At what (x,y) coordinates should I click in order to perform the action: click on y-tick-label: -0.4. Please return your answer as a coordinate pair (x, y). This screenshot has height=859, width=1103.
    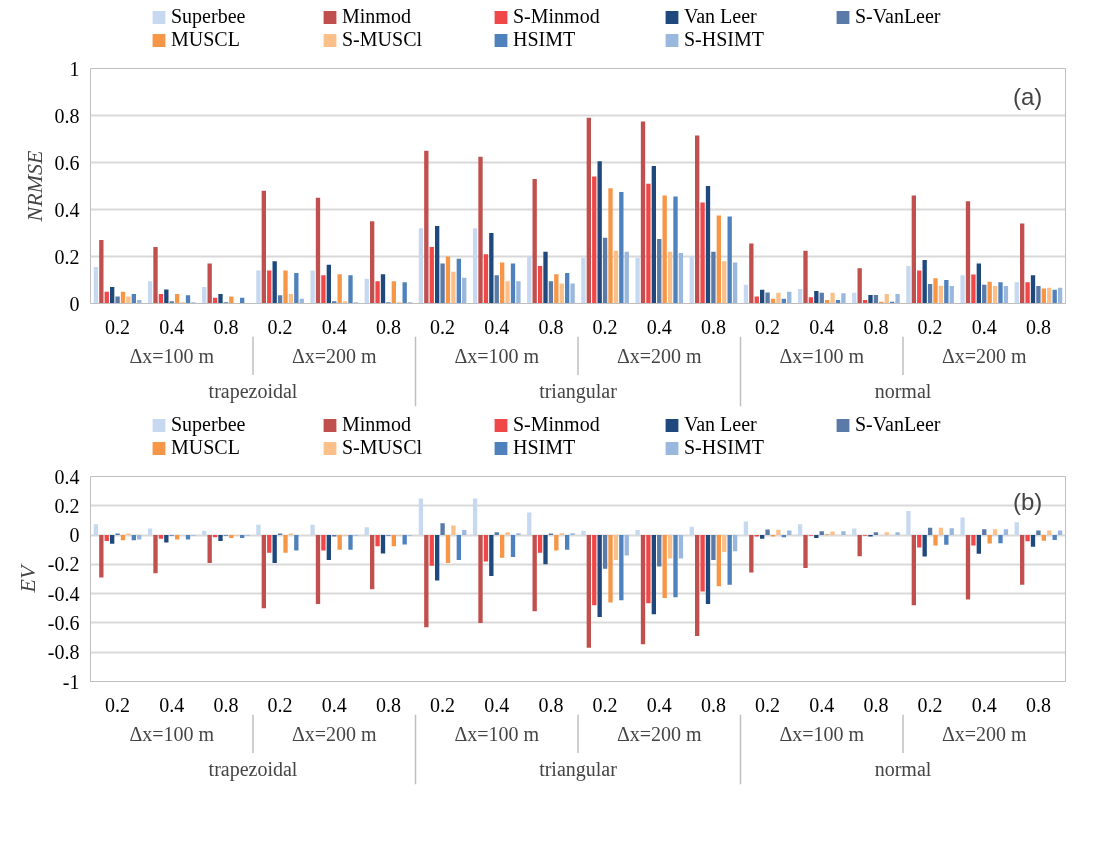
    Looking at the image, I should click on (63, 593).